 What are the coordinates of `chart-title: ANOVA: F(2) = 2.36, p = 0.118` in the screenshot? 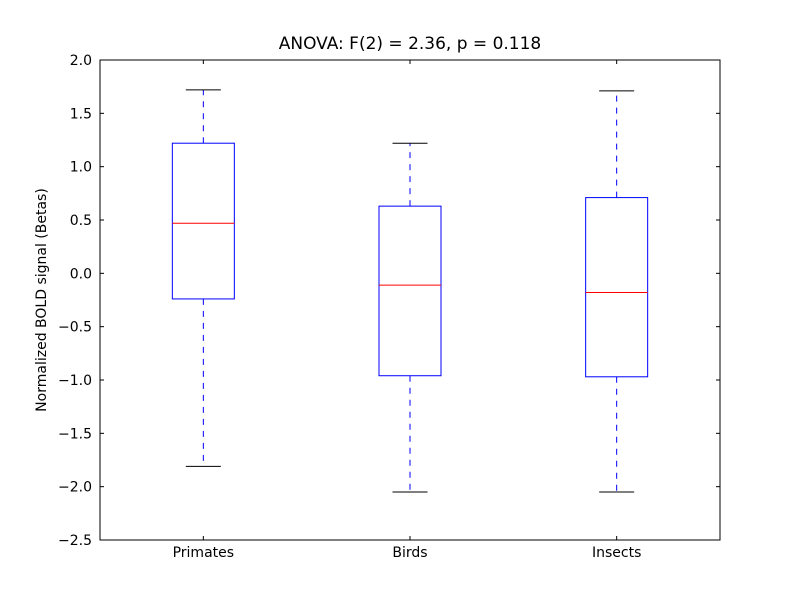 It's located at (410, 44).